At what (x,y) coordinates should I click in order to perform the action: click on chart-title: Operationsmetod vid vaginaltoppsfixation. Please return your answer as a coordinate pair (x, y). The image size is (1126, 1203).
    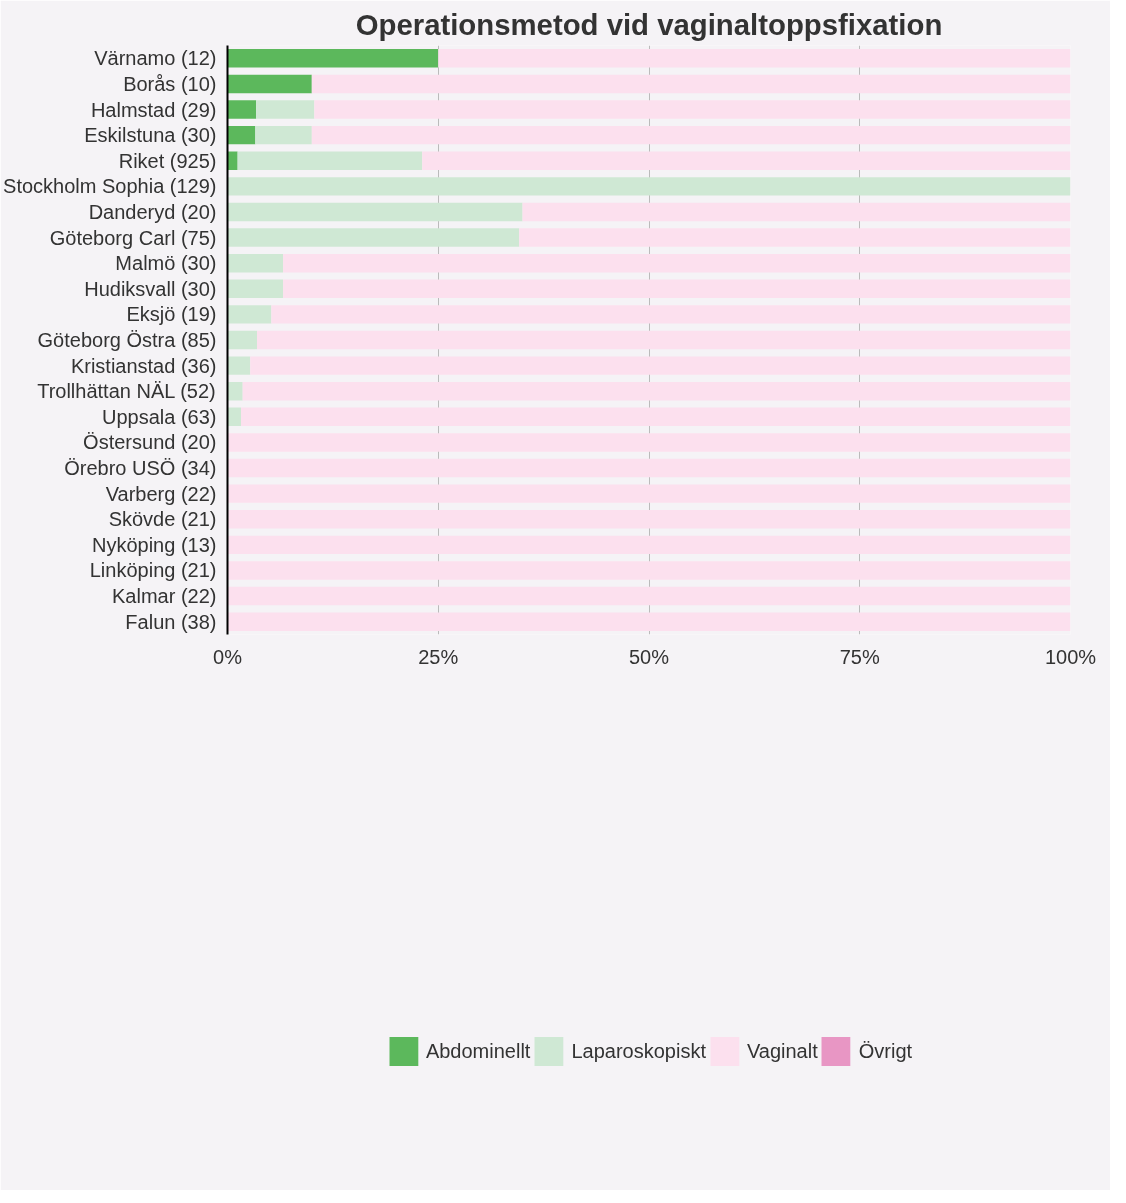
    Looking at the image, I should click on (649, 24).